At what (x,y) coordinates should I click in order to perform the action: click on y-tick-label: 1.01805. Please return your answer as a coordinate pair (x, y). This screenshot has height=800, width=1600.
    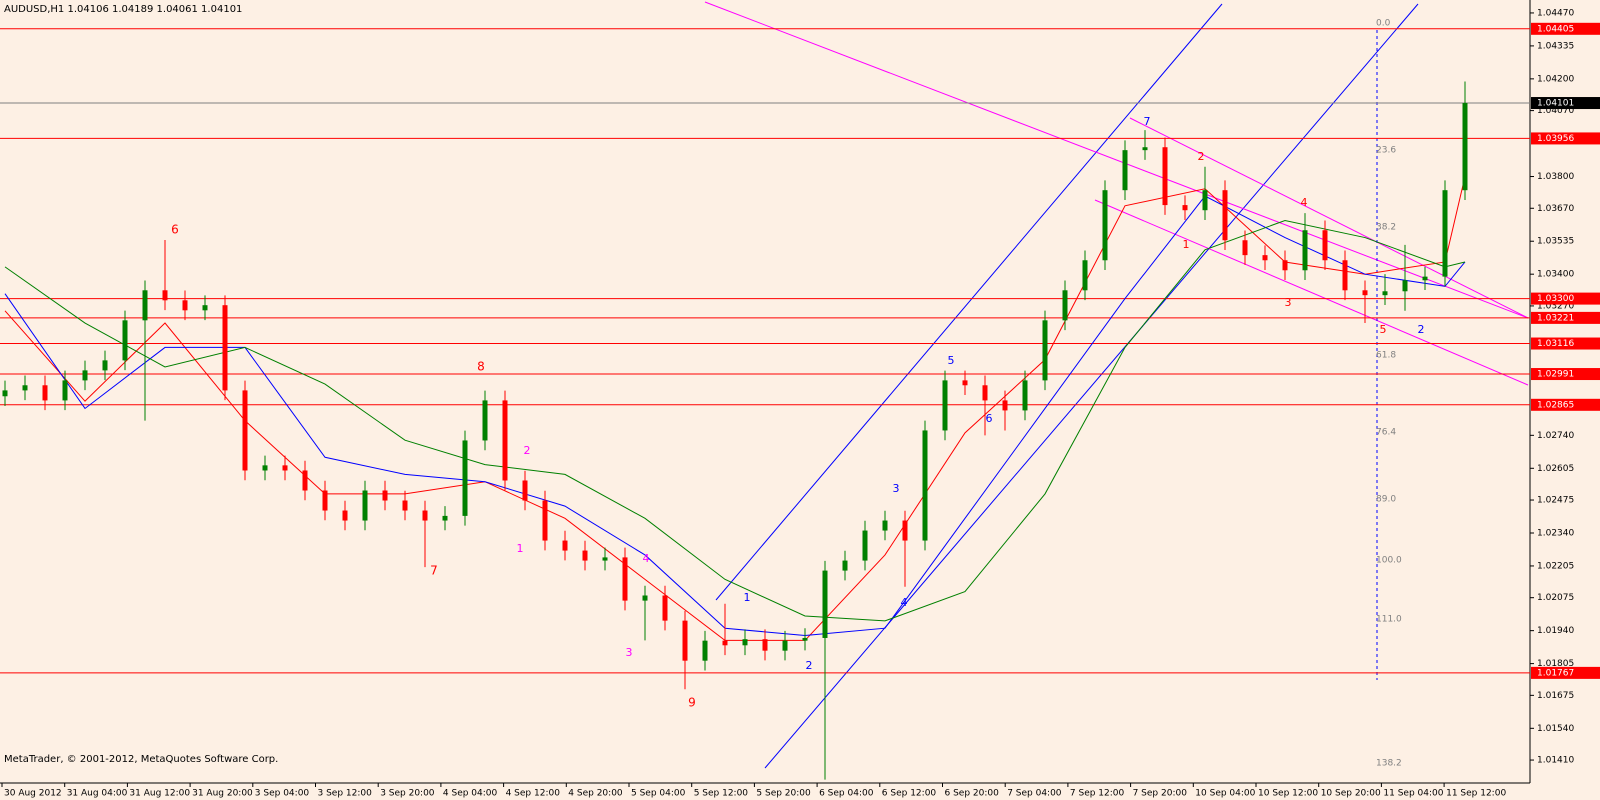
    Looking at the image, I should click on (1555, 664).